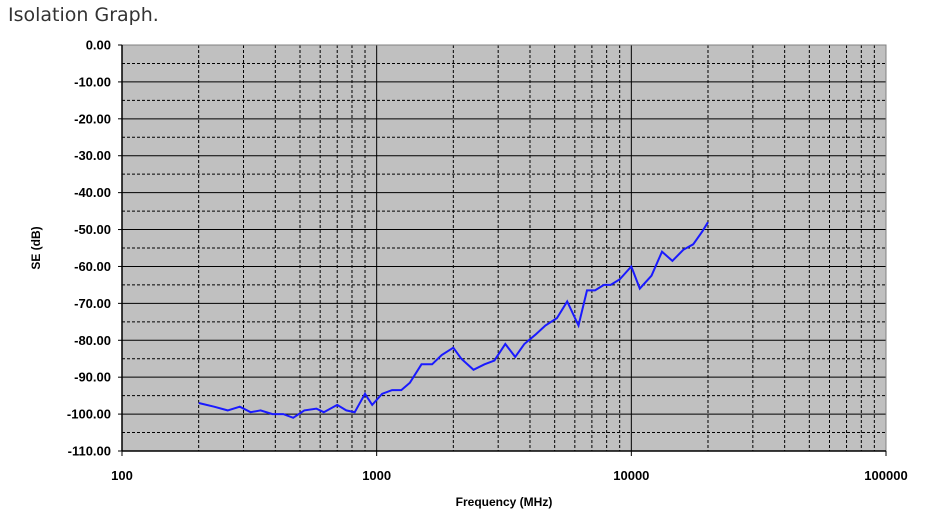 Image resolution: width=943 pixels, height=522 pixels. Describe the element at coordinates (83, 15) in the screenshot. I see `page-heading: Isolation Graph.` at that location.